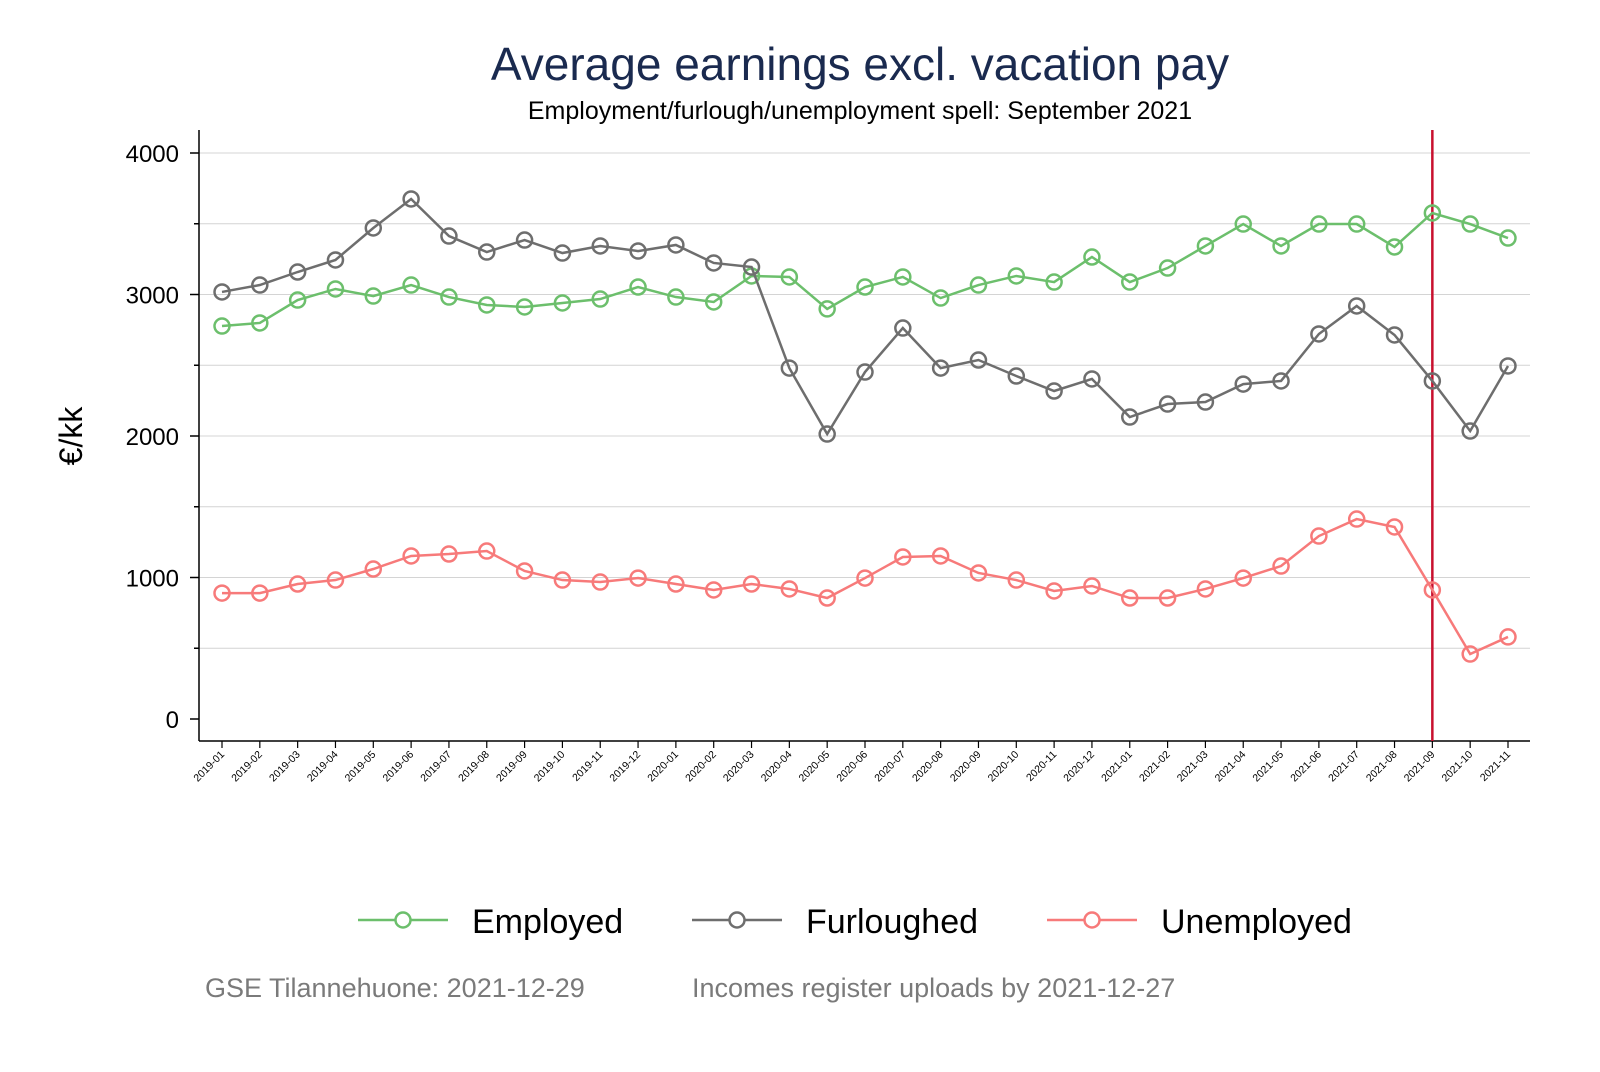 The image size is (1600, 1072). I want to click on x-tick-label: 2019-05, so click(361, 767).